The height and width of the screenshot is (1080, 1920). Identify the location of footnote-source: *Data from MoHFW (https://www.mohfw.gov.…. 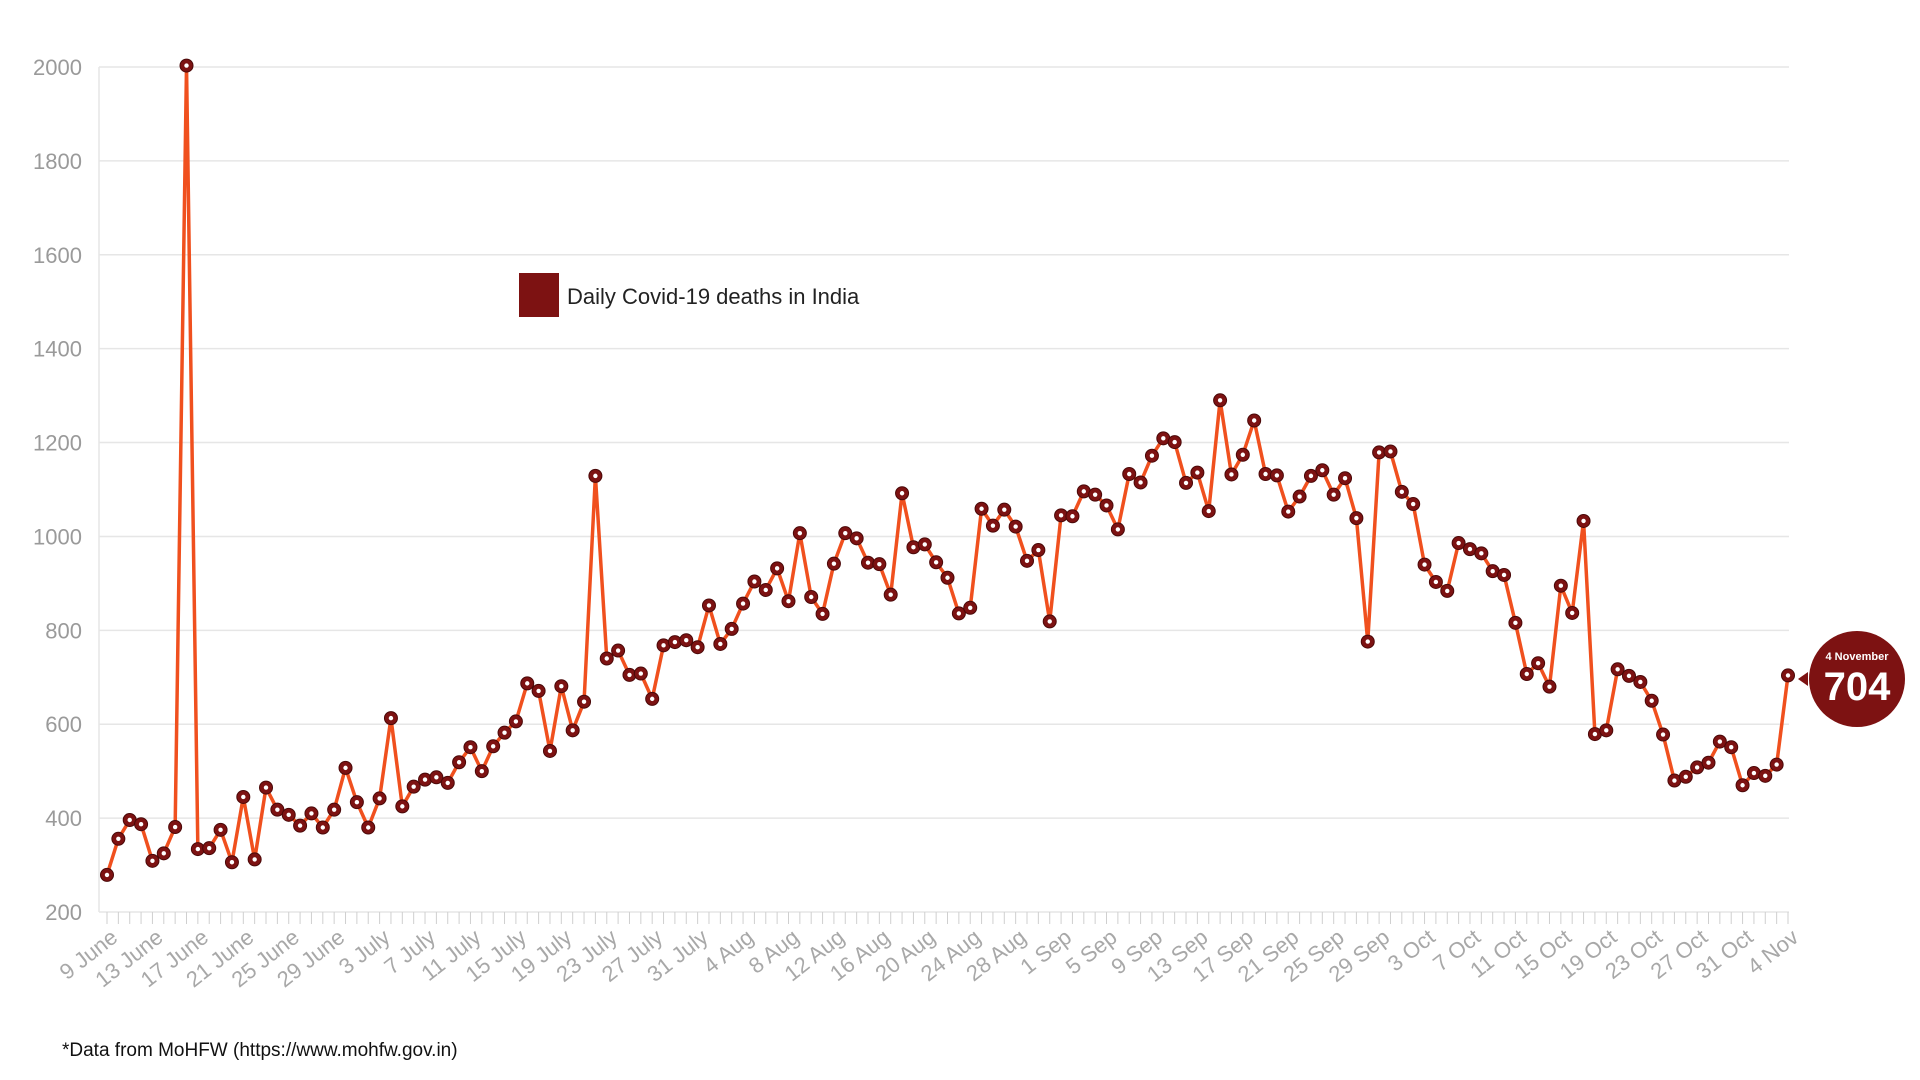
(260, 1050).